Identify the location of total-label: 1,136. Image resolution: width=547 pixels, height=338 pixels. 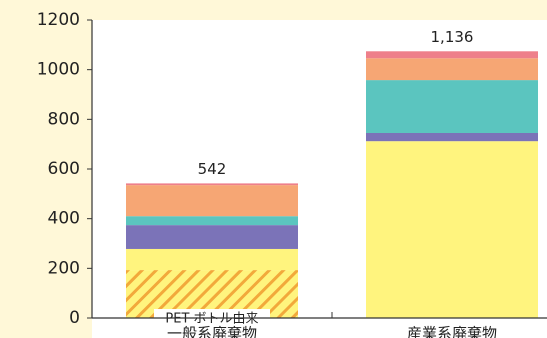
(452, 37).